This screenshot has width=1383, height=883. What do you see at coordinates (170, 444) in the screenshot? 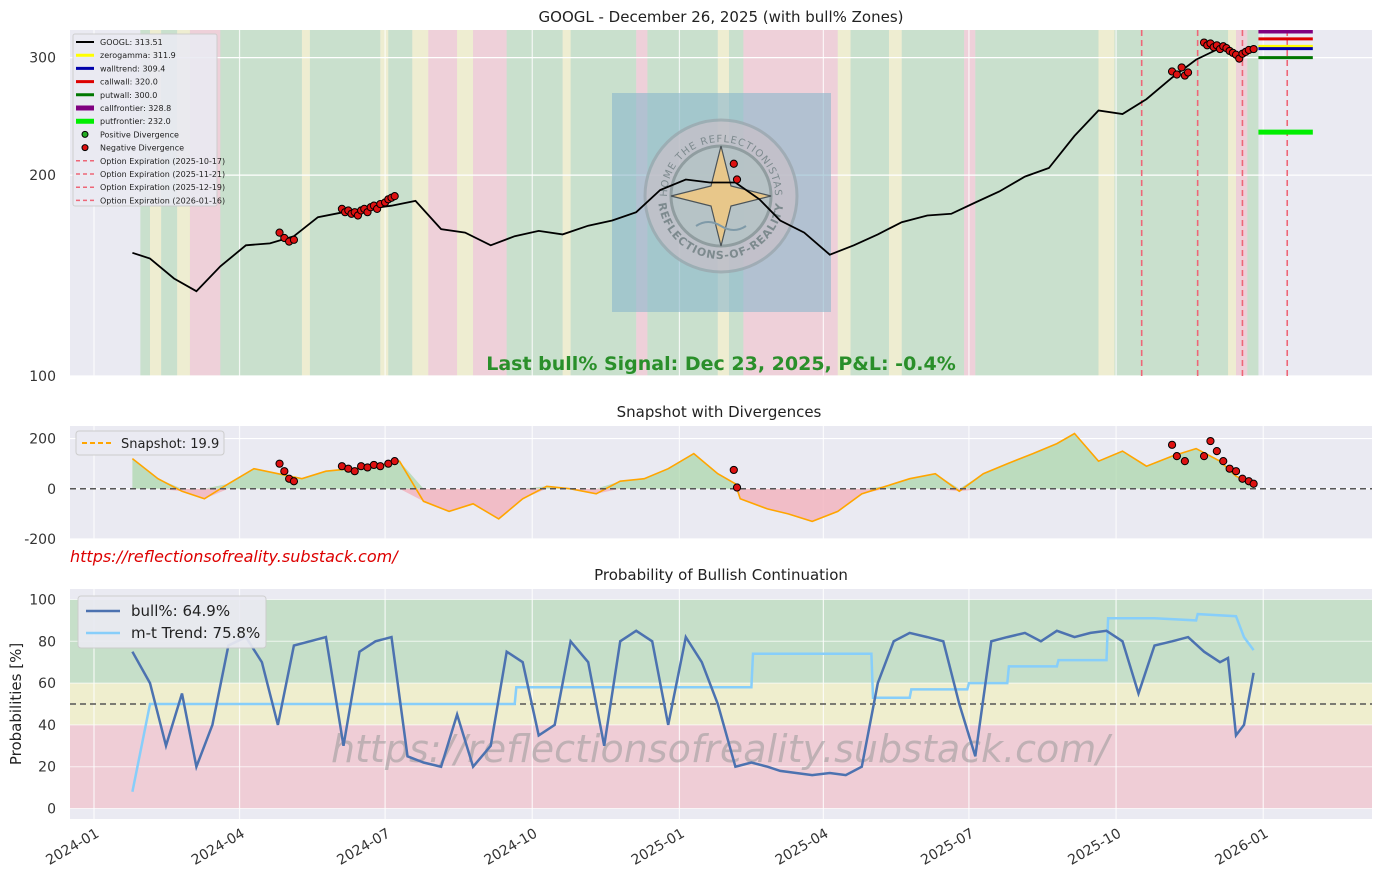
I see `snapshot-legend-label: Snapshot: 19.9` at bounding box center [170, 444].